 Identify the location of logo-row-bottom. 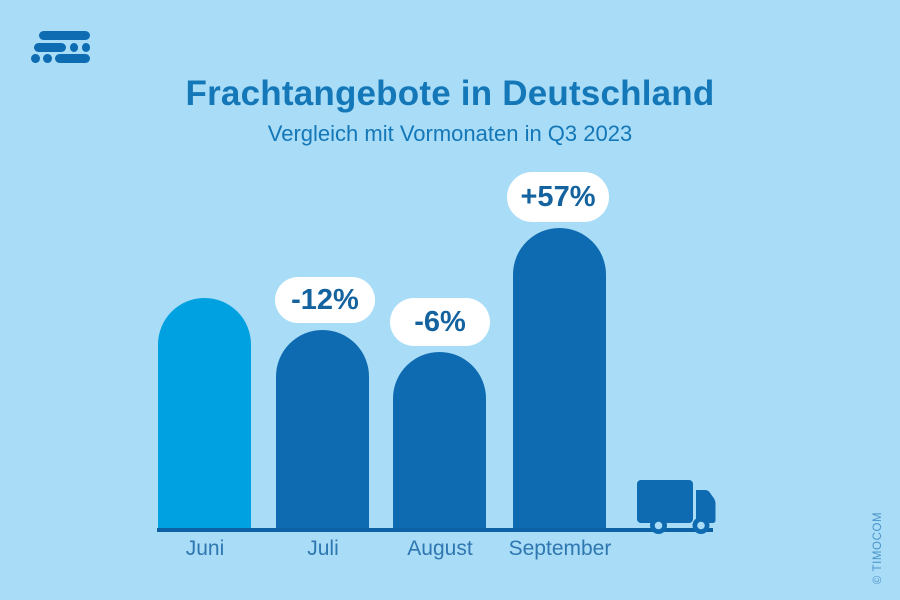
(60, 58).